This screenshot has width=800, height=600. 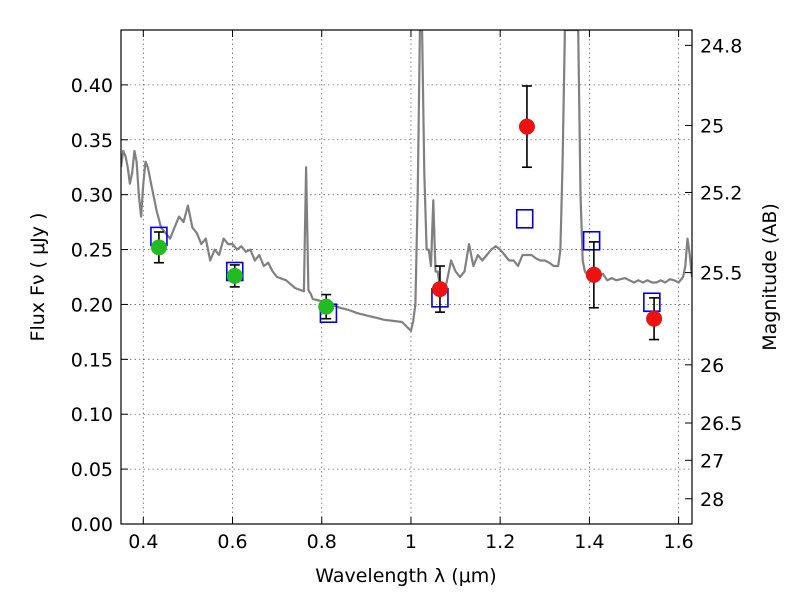 I want to click on y2-tick-label: 25.5, so click(x=721, y=274).